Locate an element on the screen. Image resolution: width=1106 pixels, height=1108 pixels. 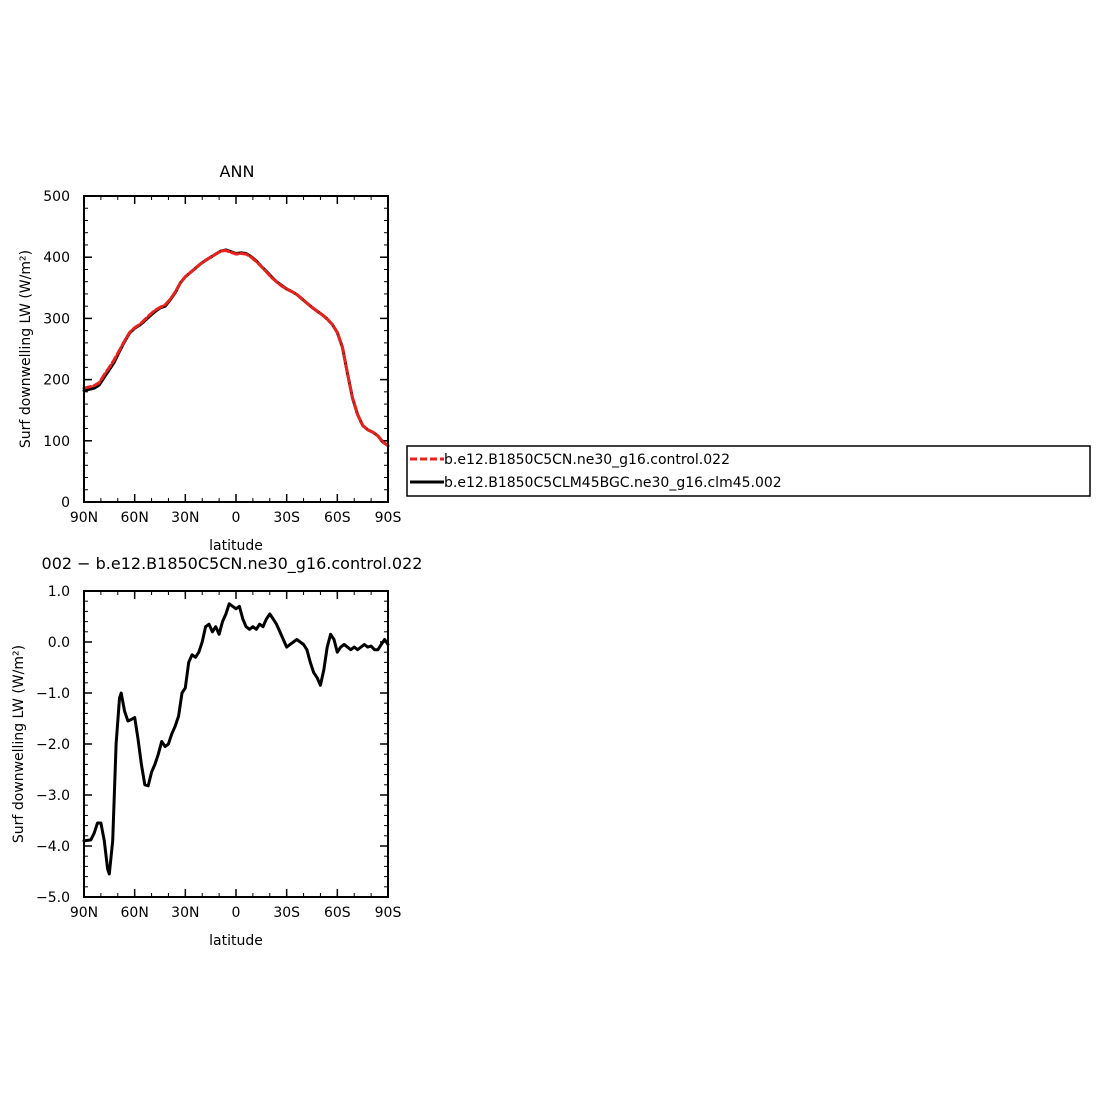
bottom-y-tick-label: −3.0 is located at coordinates (53, 796).